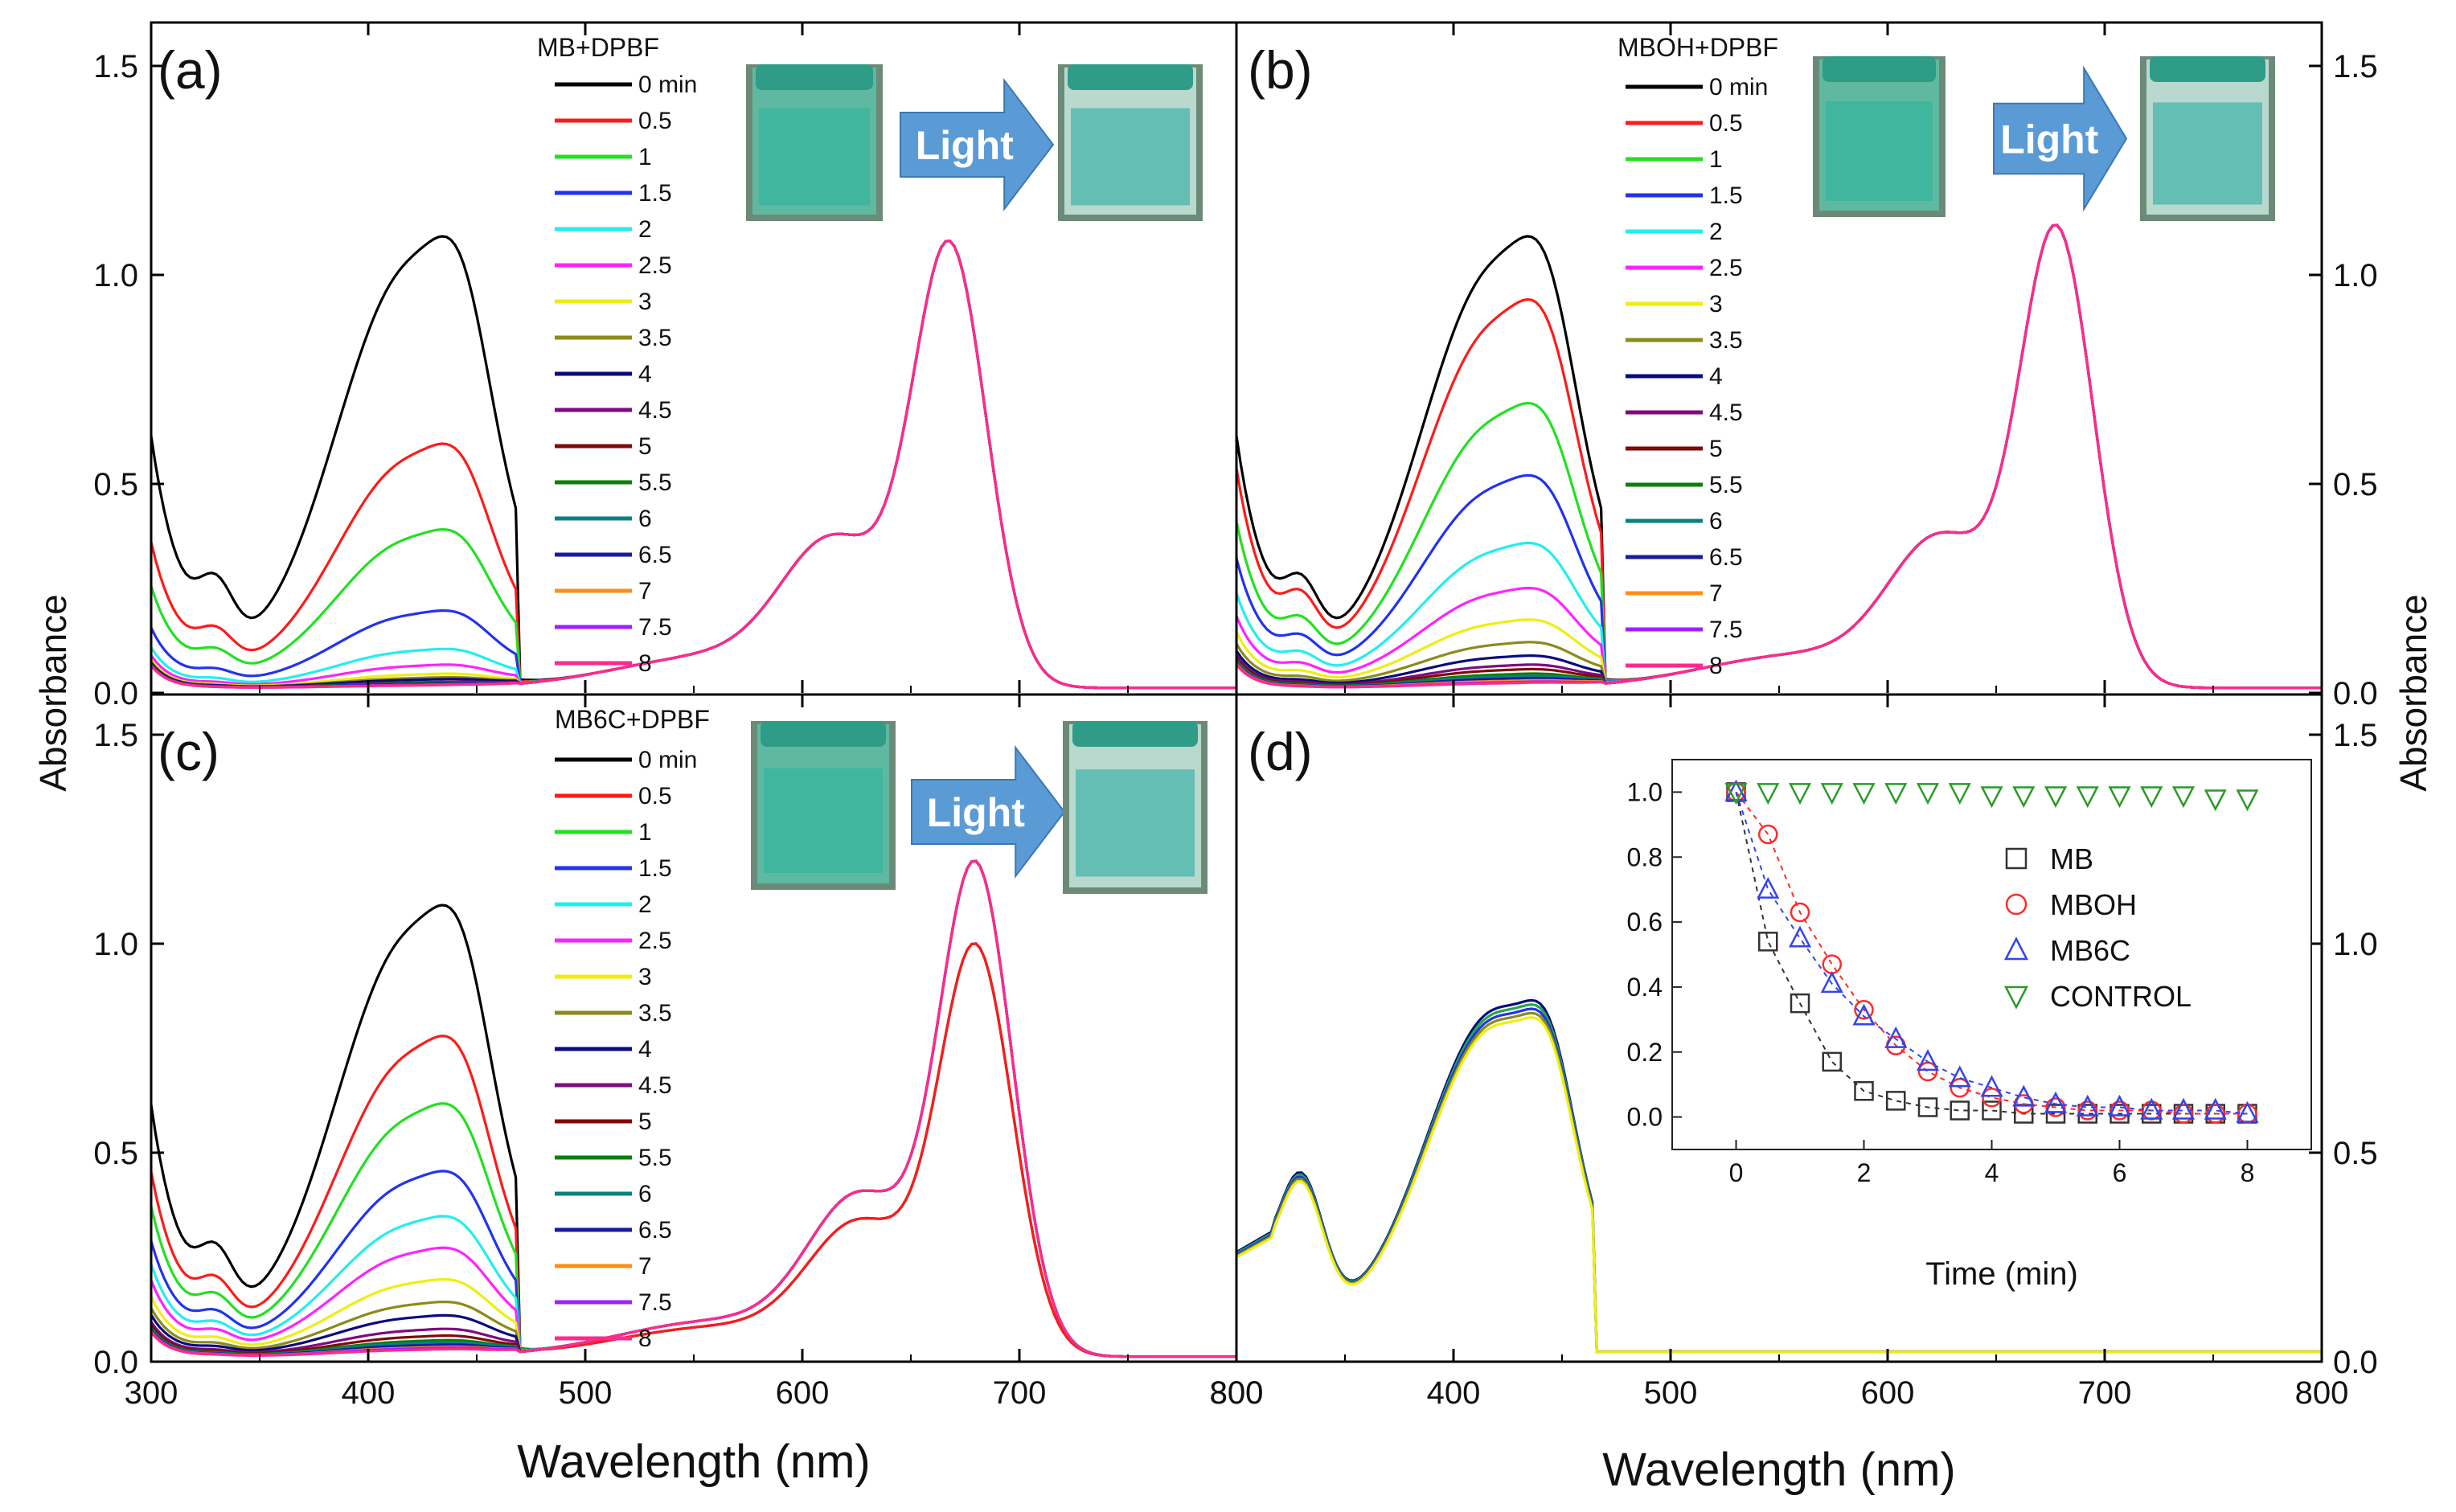 This screenshot has height=1512, width=2456. Describe the element at coordinates (1280, 70) in the screenshot. I see `panel-label-b: (b)` at that location.